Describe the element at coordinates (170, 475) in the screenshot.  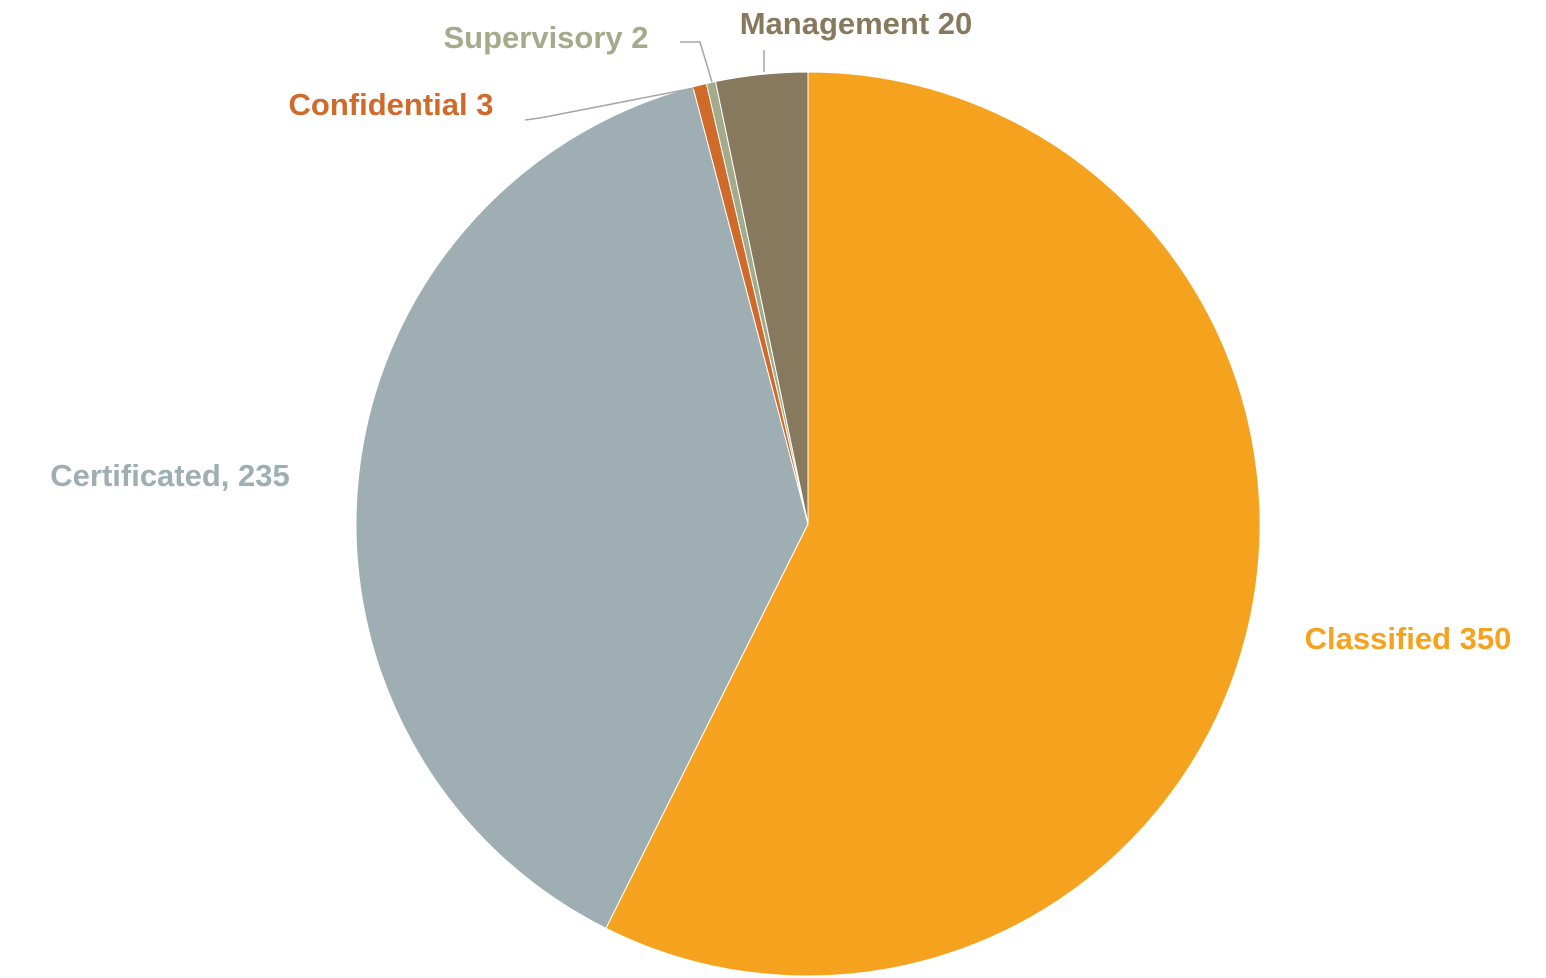
I see `data-label: Certificated, 235` at that location.